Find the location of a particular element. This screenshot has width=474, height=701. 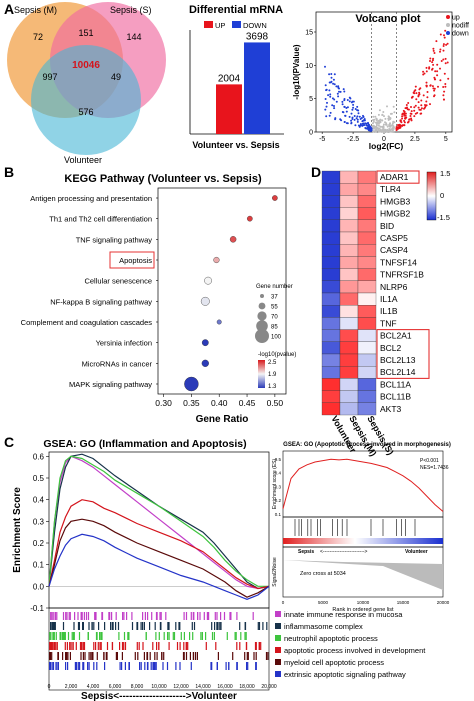

kegg-category-label: Cellular senescence is located at coordinates (118, 281).